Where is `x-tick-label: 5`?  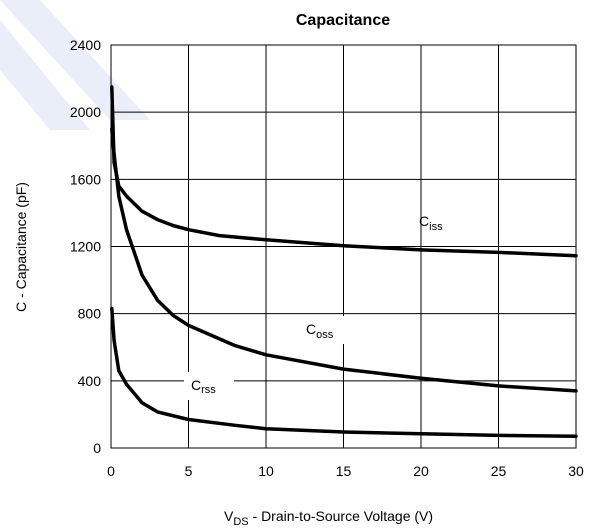 x-tick-label: 5 is located at coordinates (189, 471).